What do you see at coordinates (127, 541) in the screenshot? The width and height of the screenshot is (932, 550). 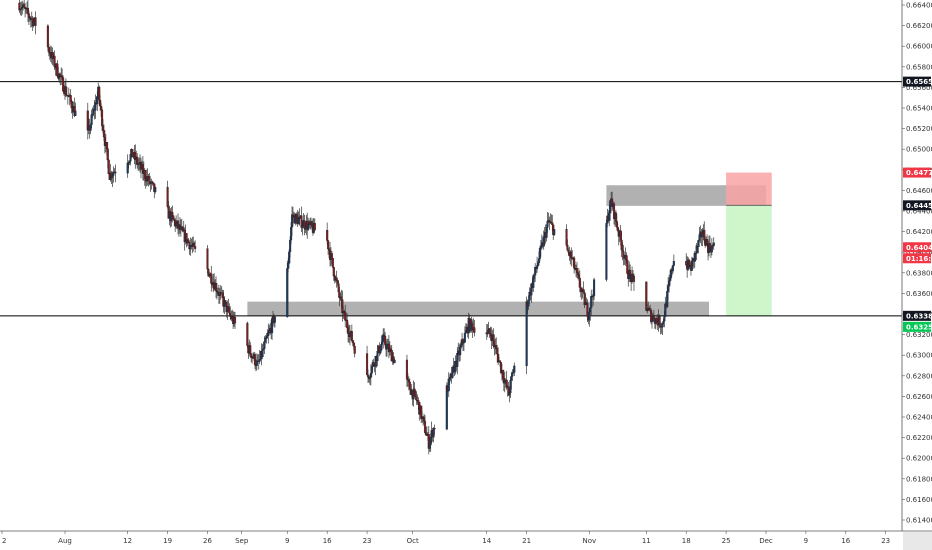 I see `x-tick-label: 12` at bounding box center [127, 541].